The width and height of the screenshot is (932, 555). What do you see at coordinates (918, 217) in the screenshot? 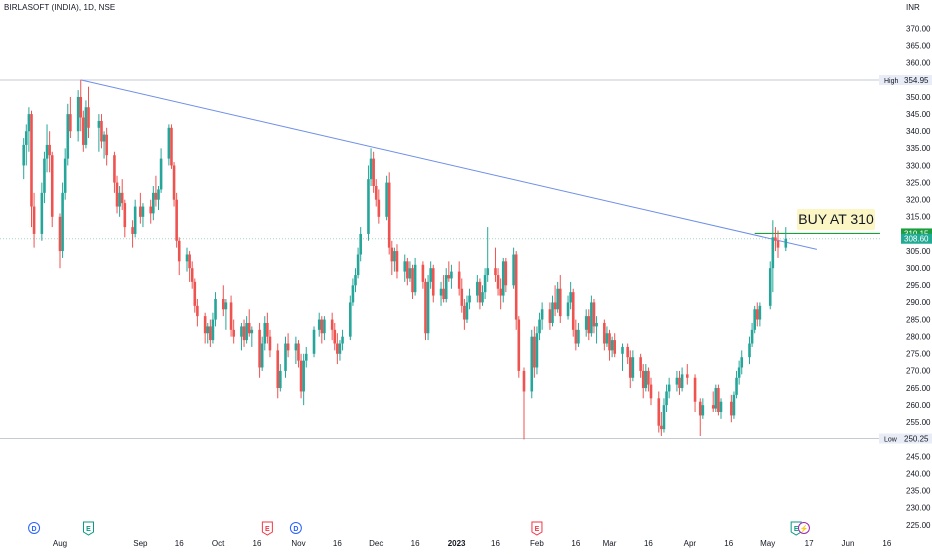
I see `price-tick-label: 315.00` at bounding box center [918, 217].